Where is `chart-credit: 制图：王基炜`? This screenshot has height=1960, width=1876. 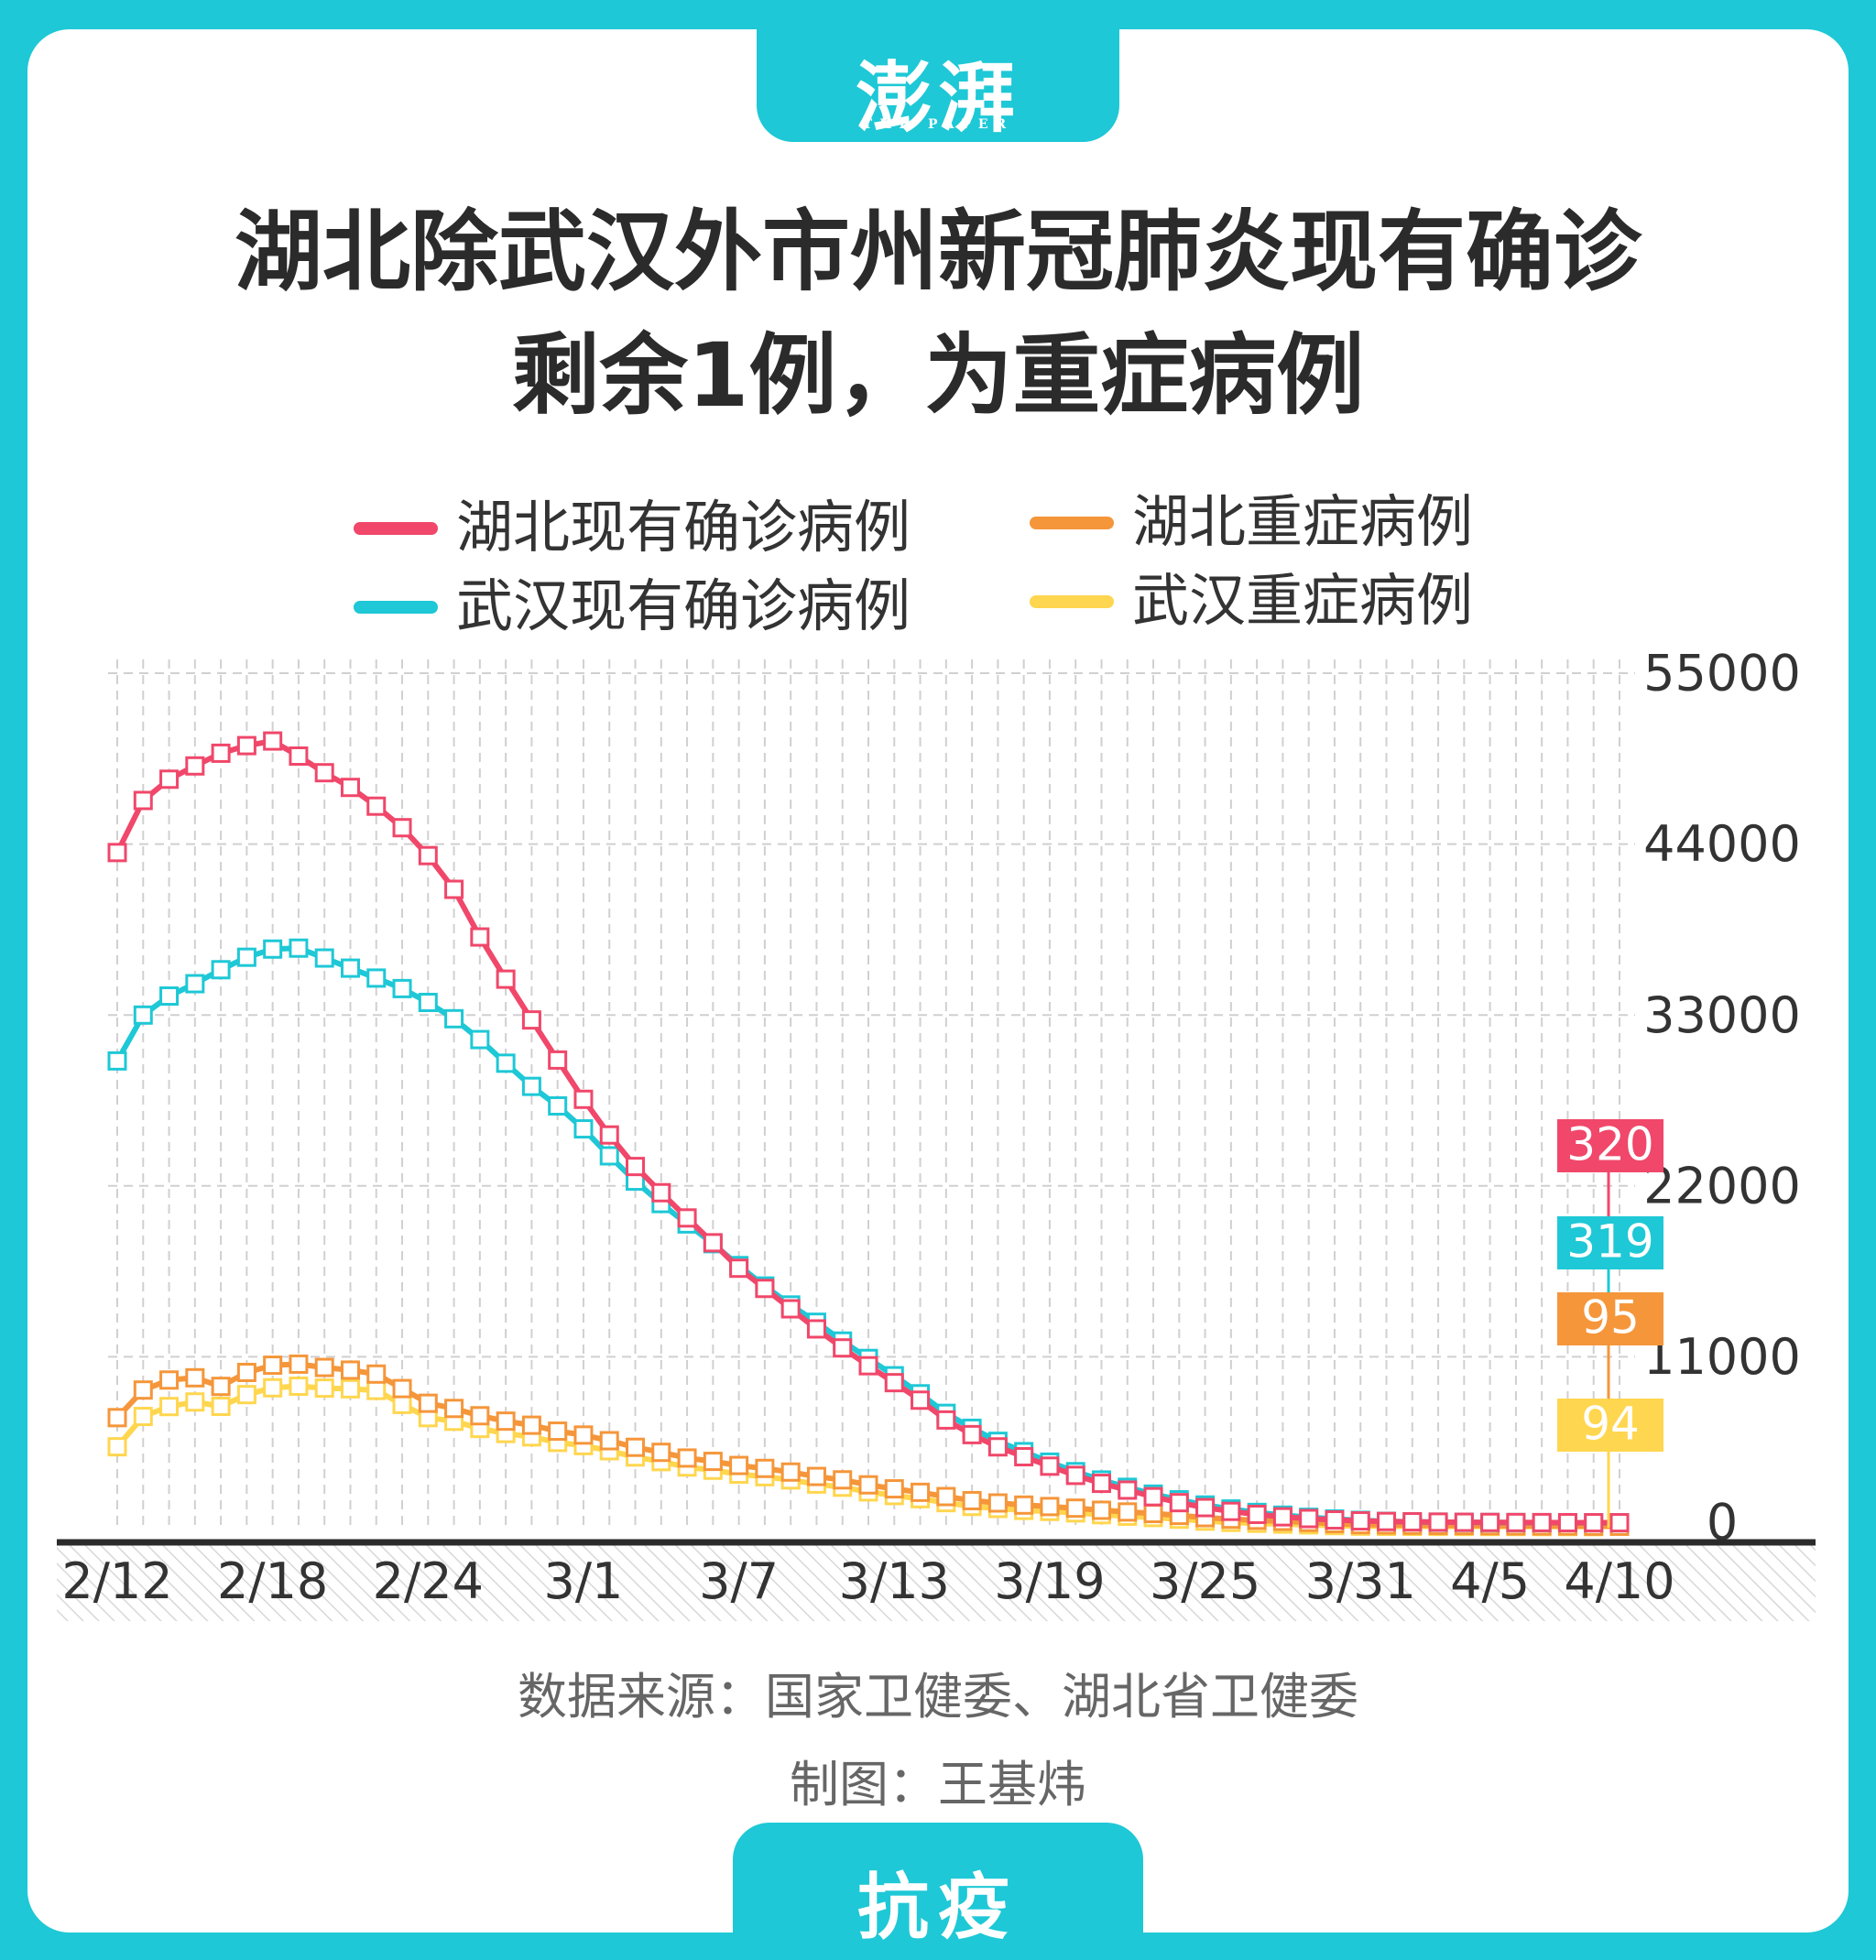
chart-credit: 制图：王基炜 is located at coordinates (938, 1784).